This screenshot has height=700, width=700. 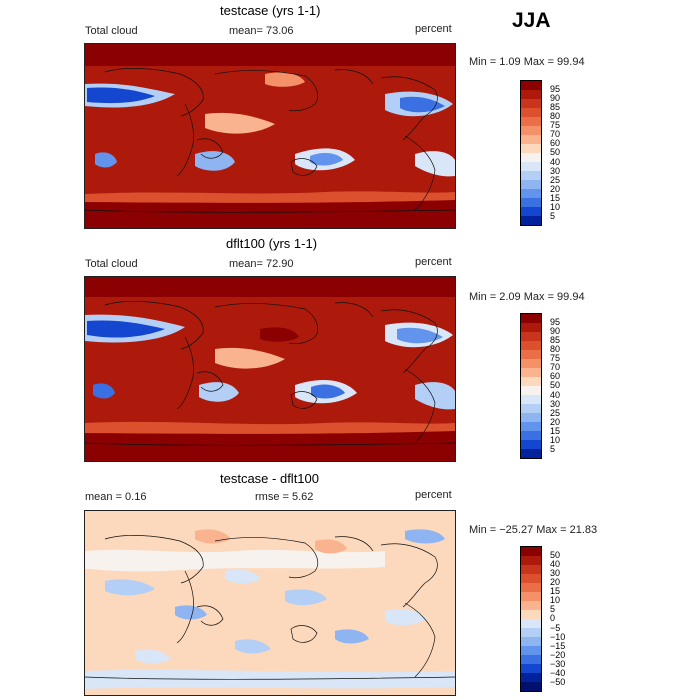 What do you see at coordinates (555, 152) in the screenshot?
I see `cbar-1-tick-50: 50` at bounding box center [555, 152].